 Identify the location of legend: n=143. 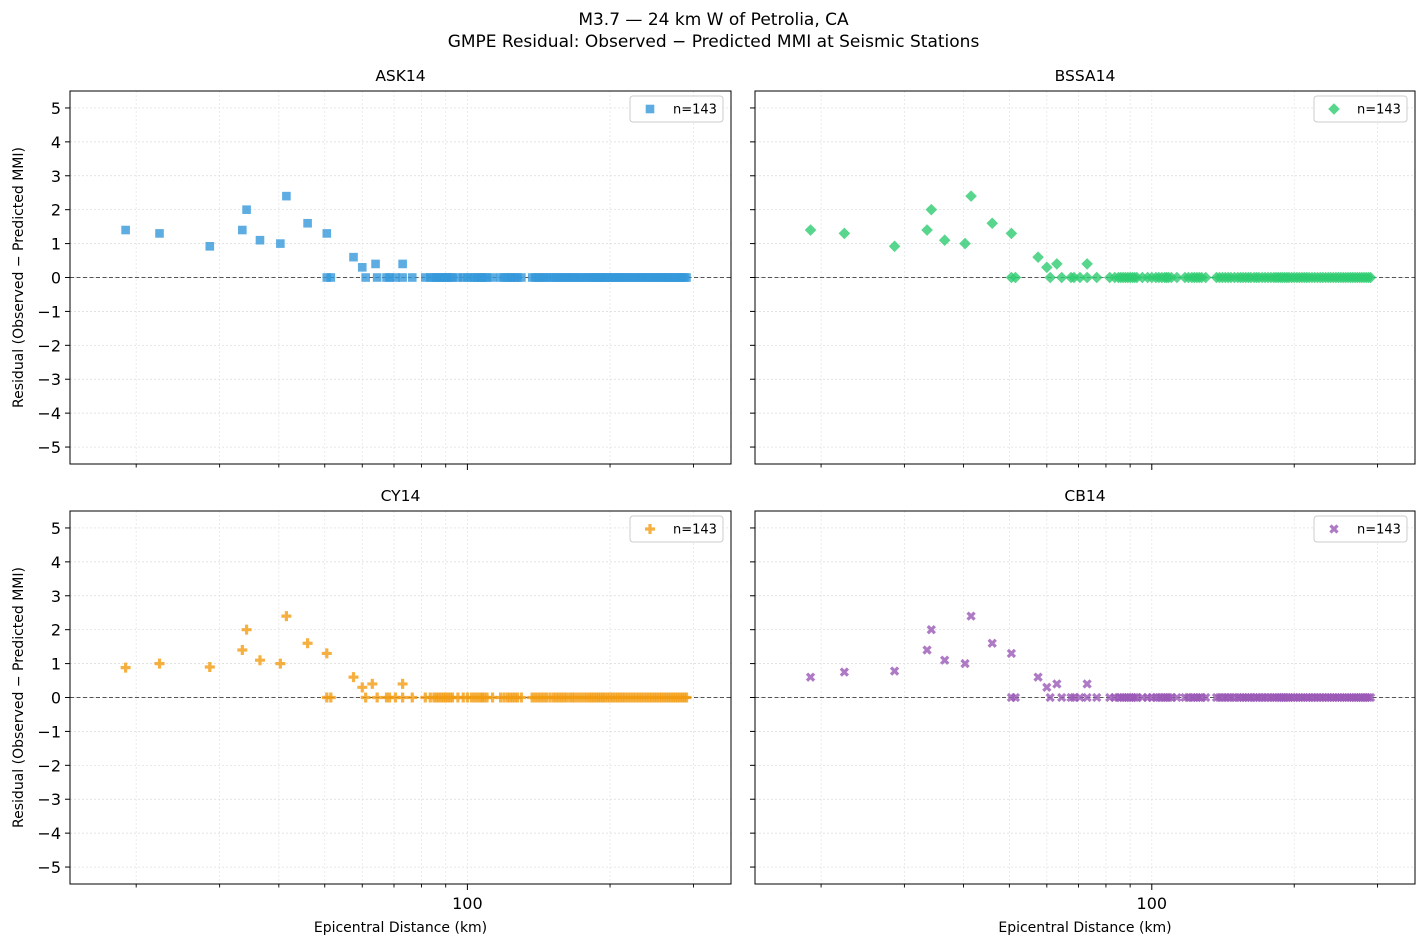
(1360, 109).